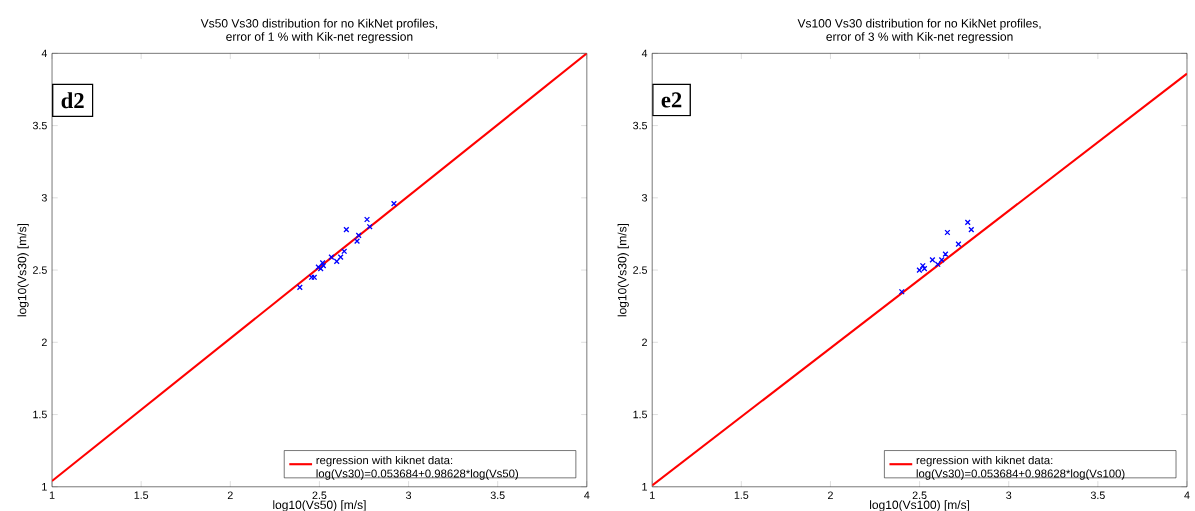 This screenshot has width=1195, height=511. I want to click on chart-title: Vs50 Vs30 distribution for no KikNet profiles, error of 1 % with Kik-net regression, so click(319, 31).